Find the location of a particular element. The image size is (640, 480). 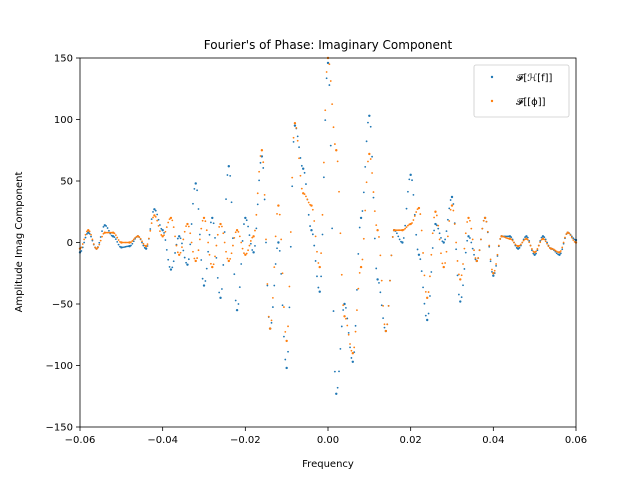

x-tick-label: −0.02 is located at coordinates (245, 440).